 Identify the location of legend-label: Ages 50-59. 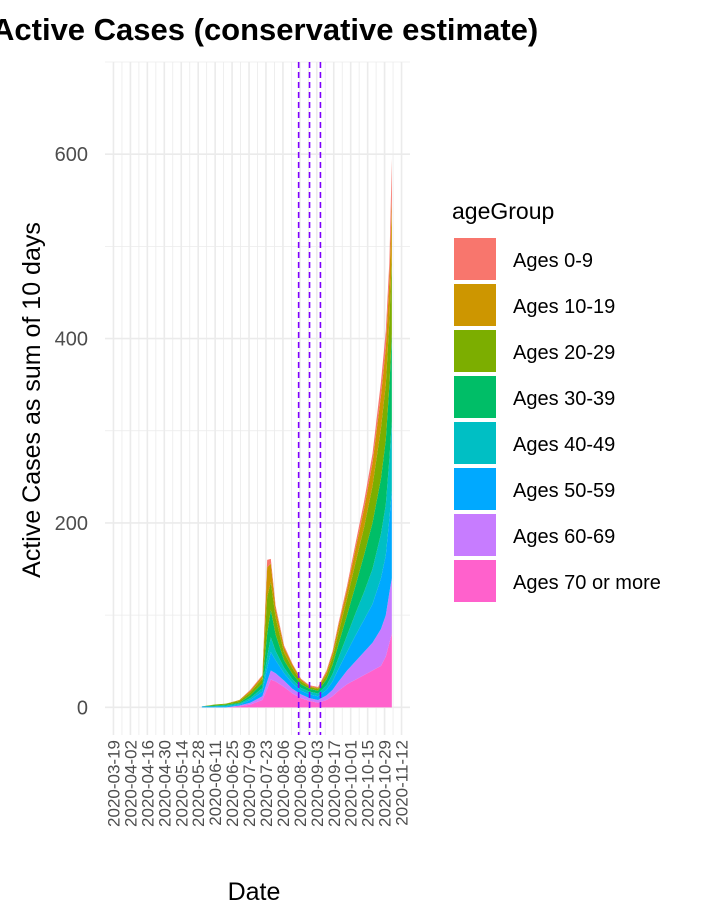
(564, 491).